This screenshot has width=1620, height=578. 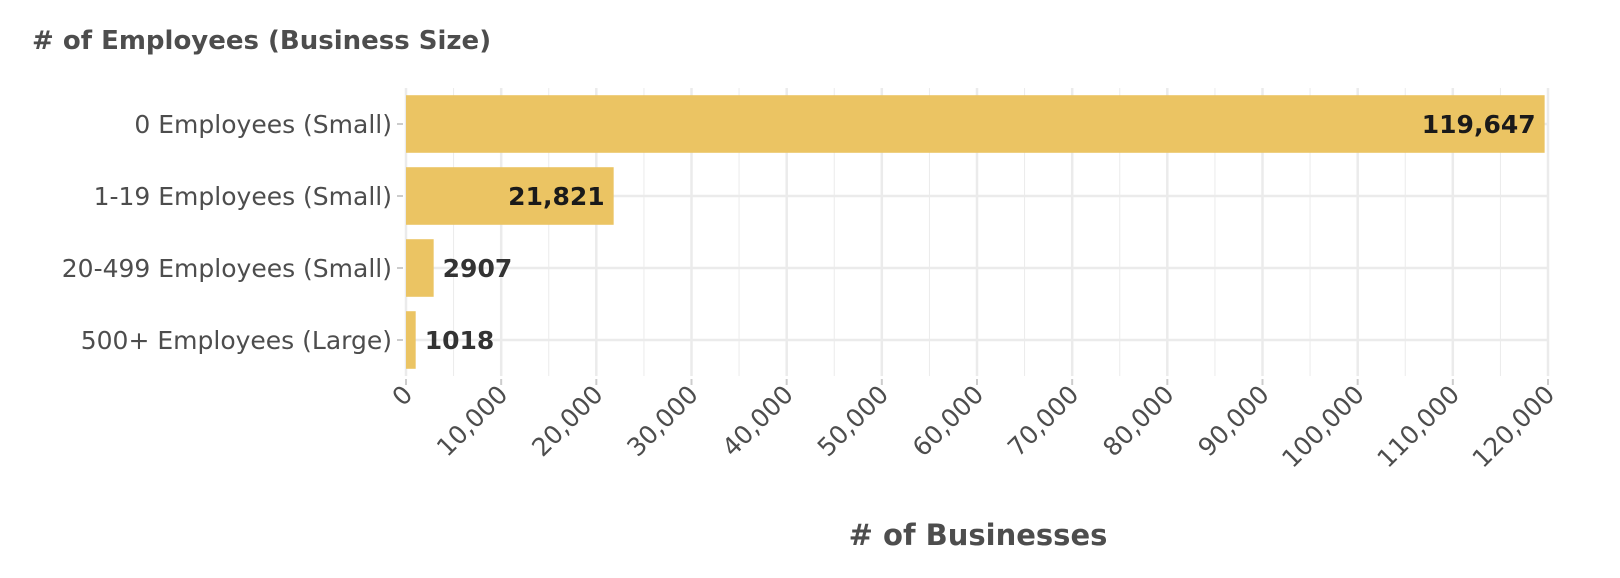 What do you see at coordinates (1233, 421) in the screenshot?
I see `x-tick-label: 90,000` at bounding box center [1233, 421].